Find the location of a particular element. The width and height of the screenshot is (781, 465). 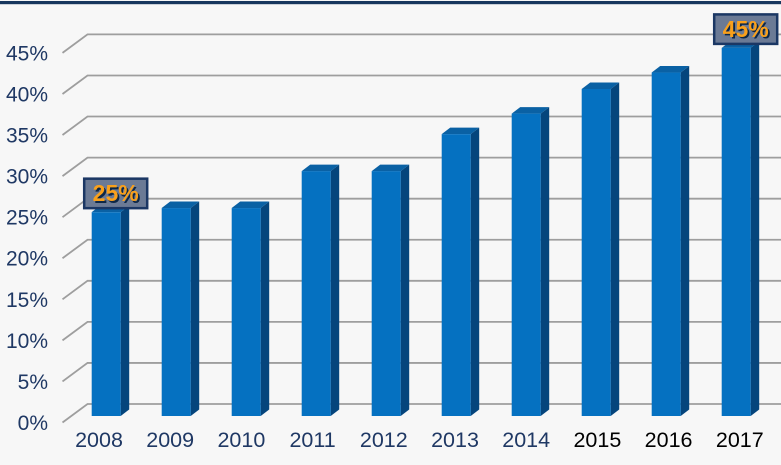

x-axis-label-2015: 2015 is located at coordinates (597, 440).